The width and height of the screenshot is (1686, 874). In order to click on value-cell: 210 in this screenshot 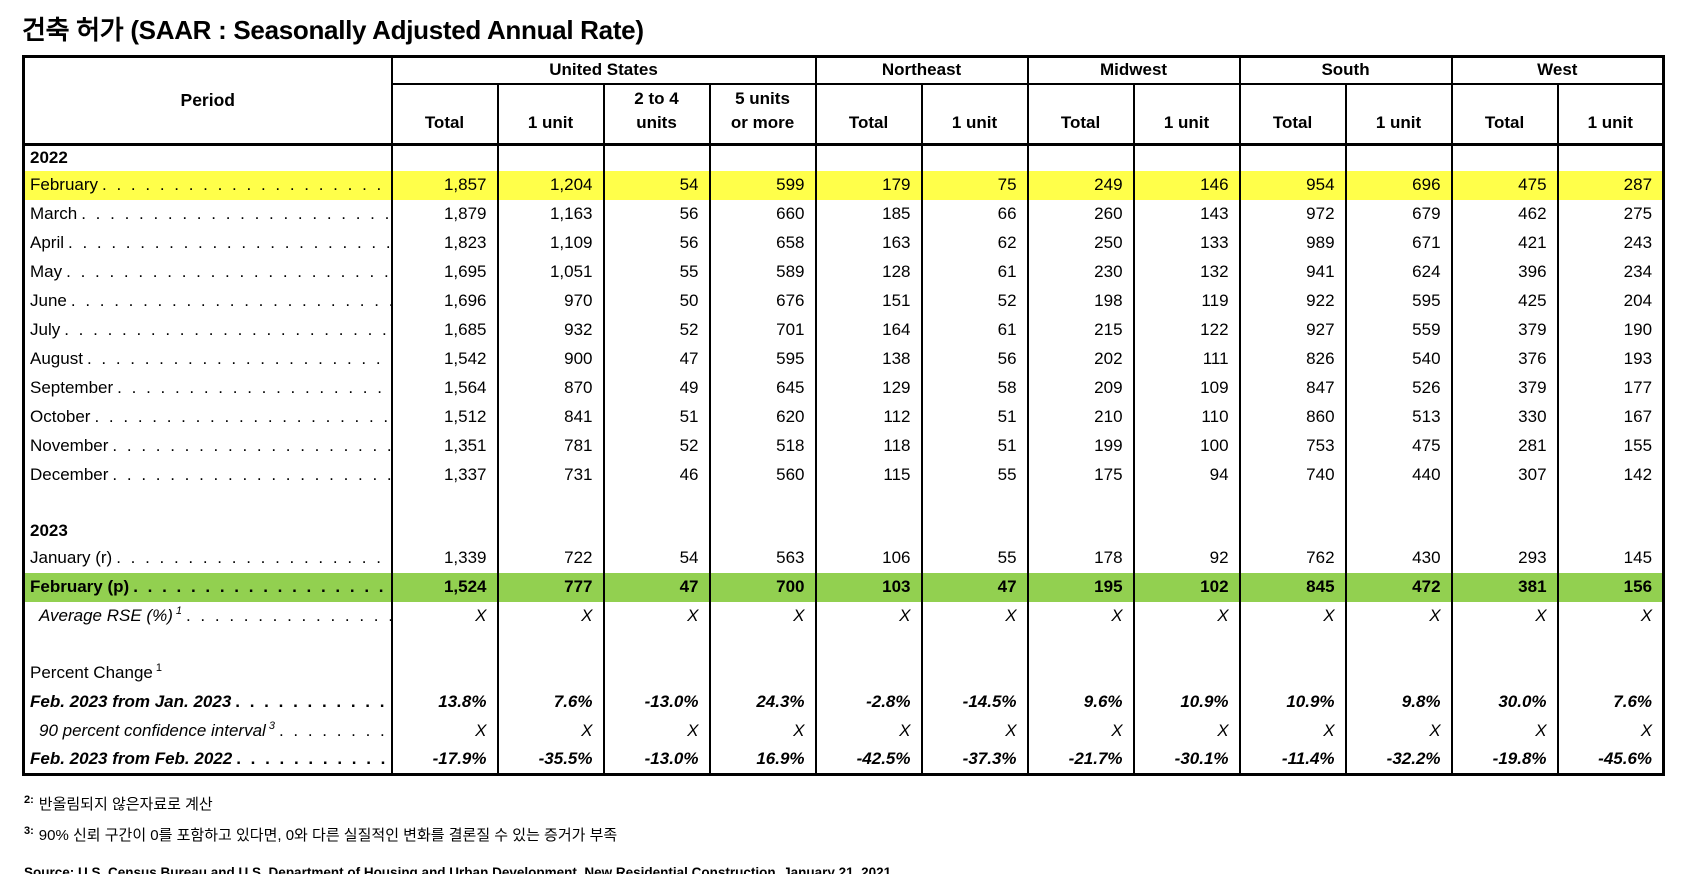, I will do `click(1080, 417)`.